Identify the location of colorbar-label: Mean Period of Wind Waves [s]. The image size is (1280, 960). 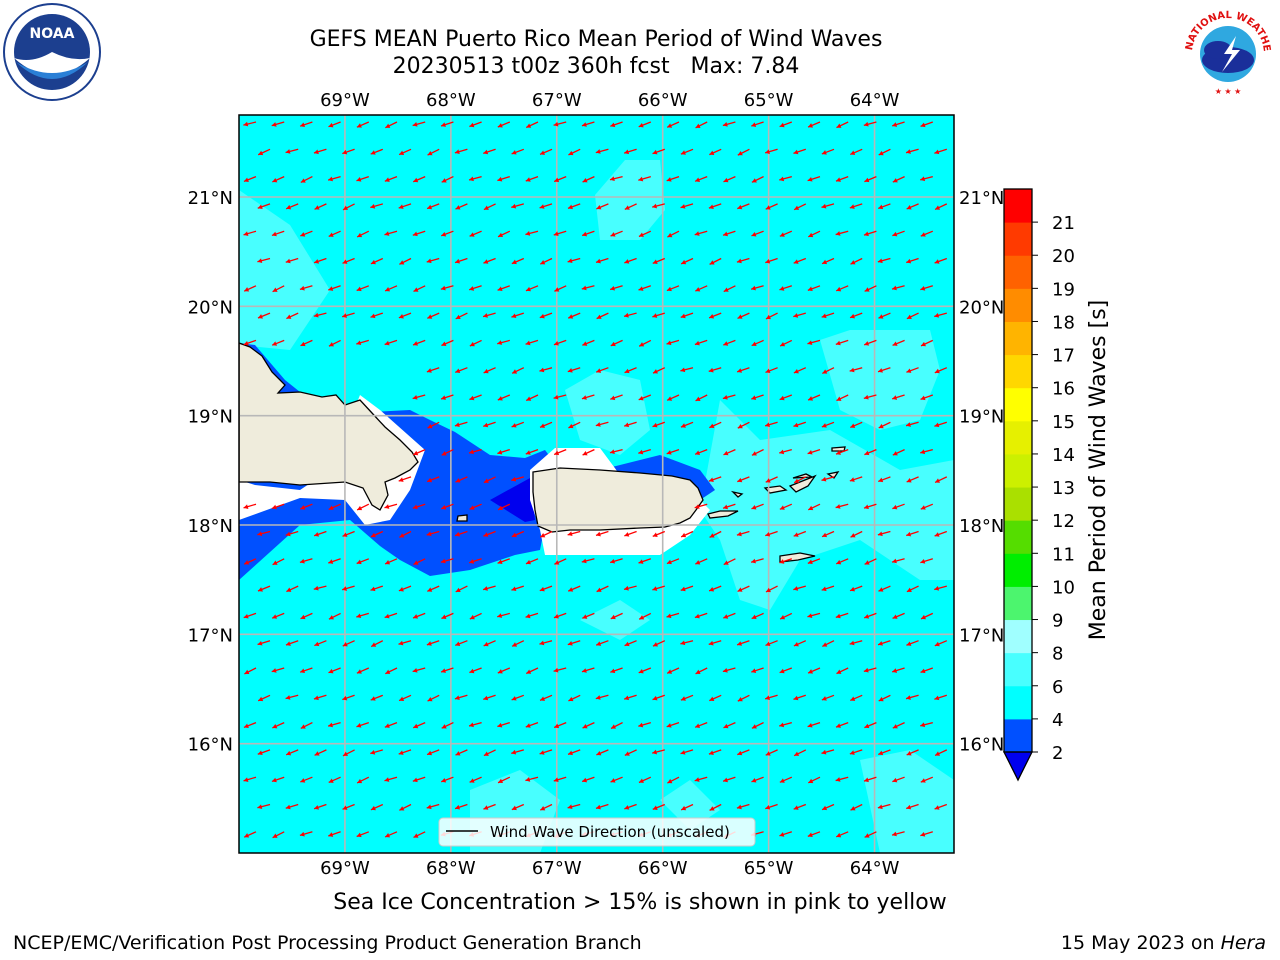
(1098, 470).